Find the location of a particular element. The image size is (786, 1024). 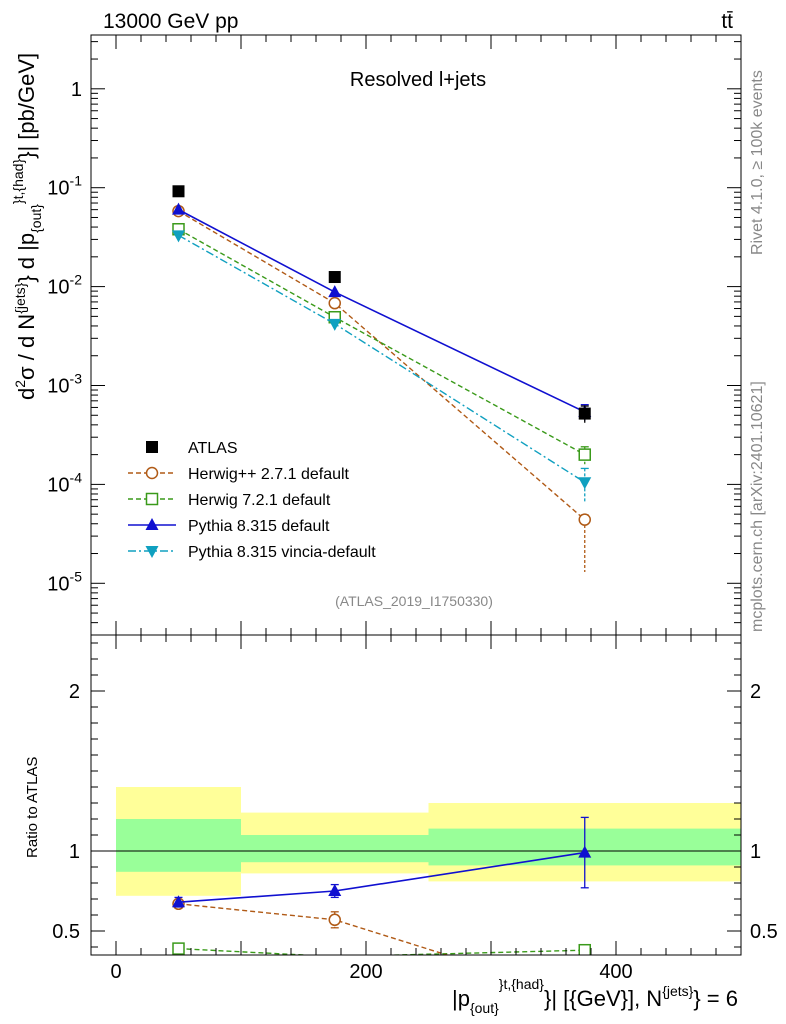

legend-vincia-label: Pythia 8.315 vincia-default is located at coordinates (282, 552).